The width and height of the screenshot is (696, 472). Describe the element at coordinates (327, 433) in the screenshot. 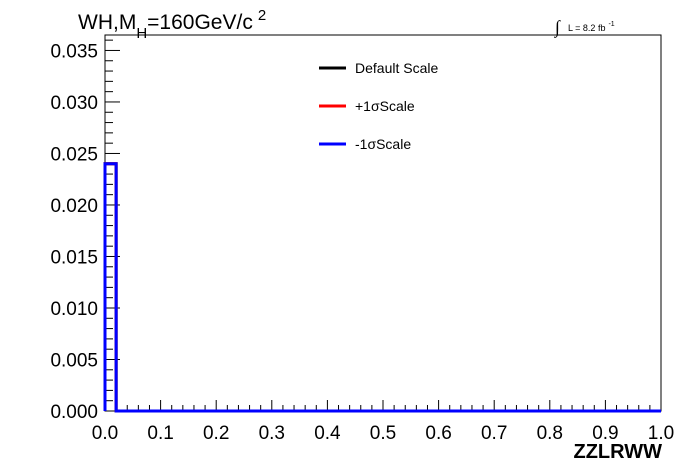

I see `x-tick-label: 0.4` at that location.